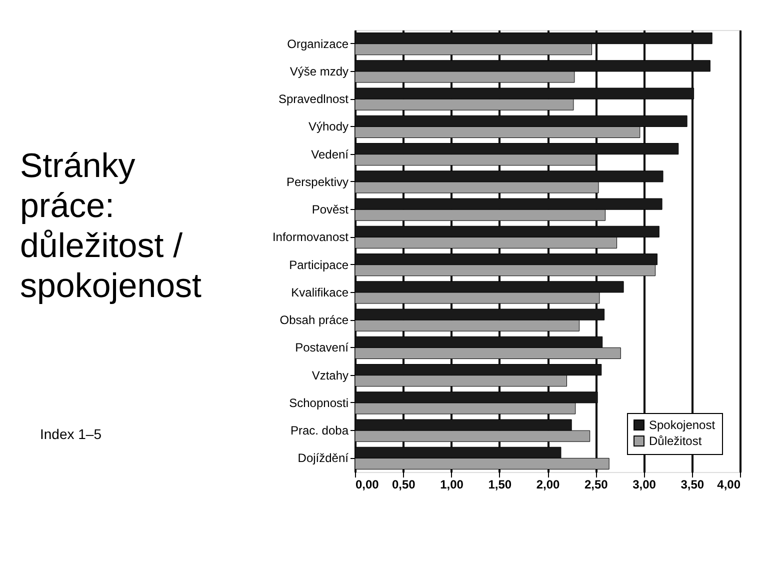 The height and width of the screenshot is (573, 761). What do you see at coordinates (111, 226) in the screenshot?
I see `text: Stránky práce: důležitost / spokojenost` at bounding box center [111, 226].